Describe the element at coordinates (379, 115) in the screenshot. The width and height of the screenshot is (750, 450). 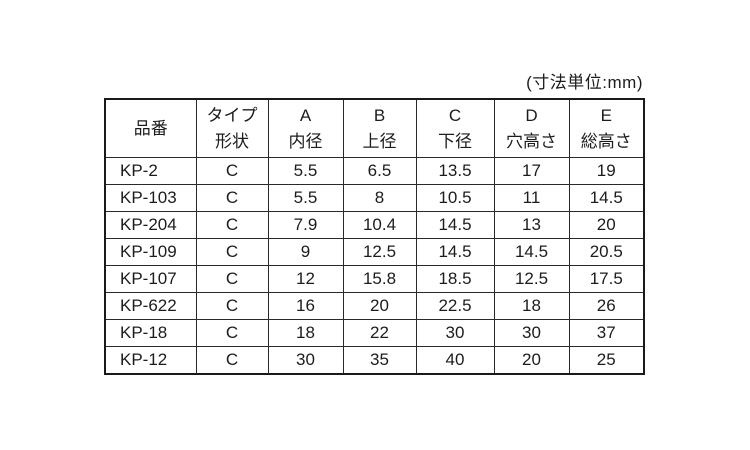
I see `column-header-top: B` at that location.